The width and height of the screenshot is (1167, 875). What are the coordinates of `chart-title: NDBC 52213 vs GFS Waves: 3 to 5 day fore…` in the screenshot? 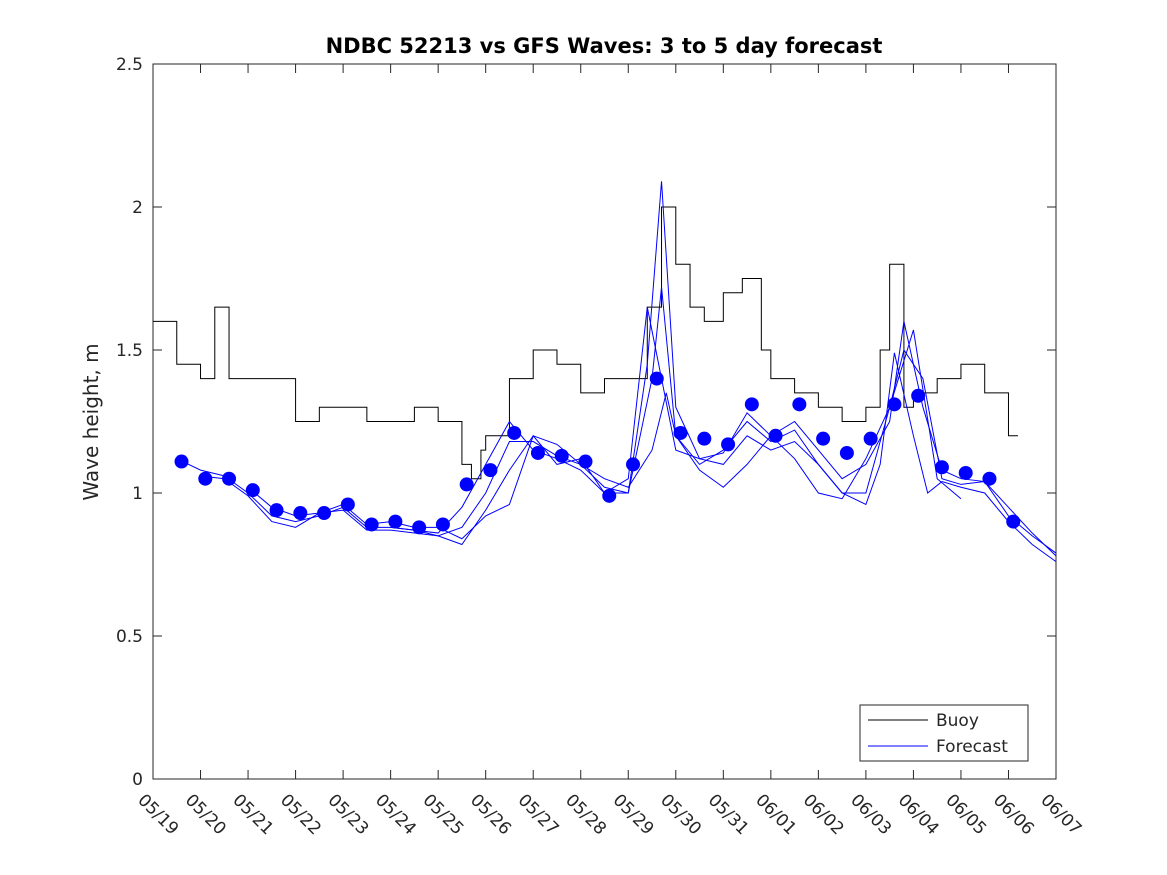 It's located at (604, 46).